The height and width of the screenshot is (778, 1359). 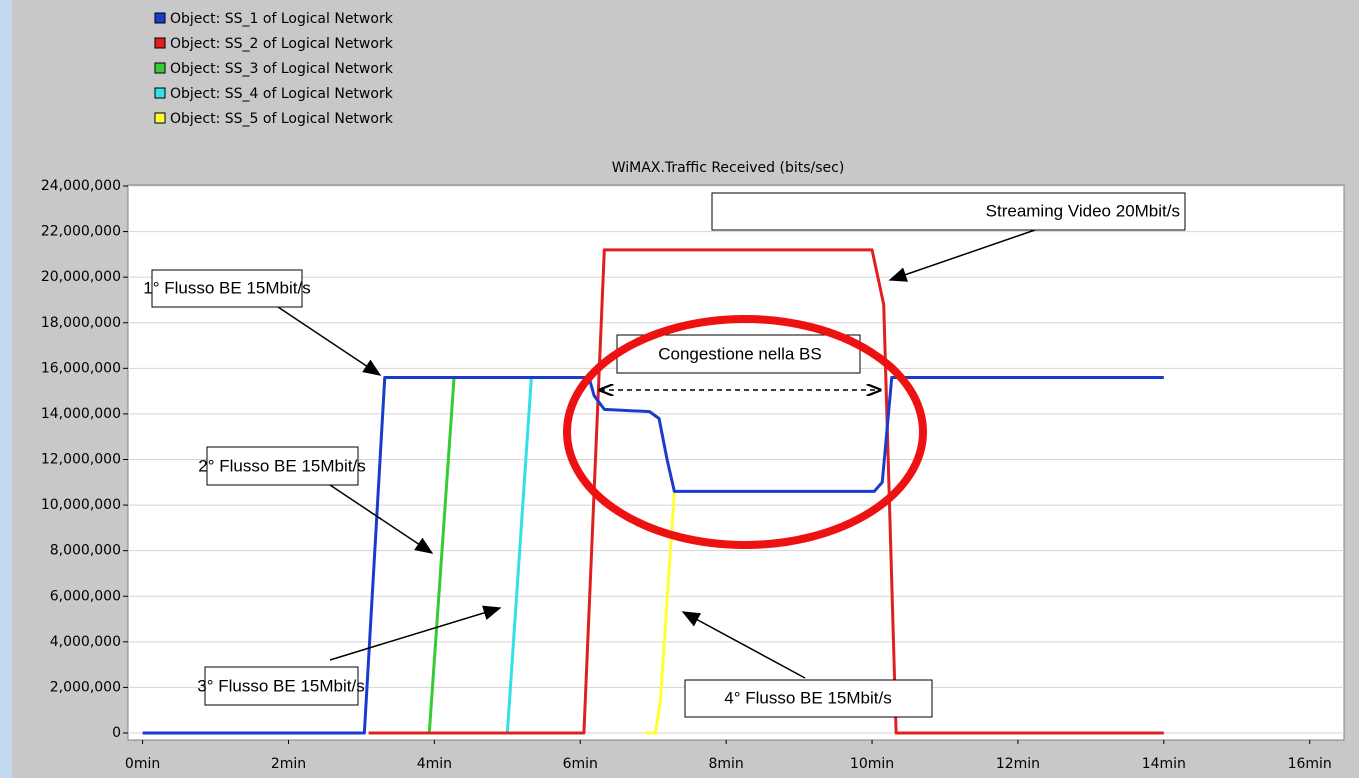 I want to click on y-tick-label: 18,000,000, so click(x=81, y=323).